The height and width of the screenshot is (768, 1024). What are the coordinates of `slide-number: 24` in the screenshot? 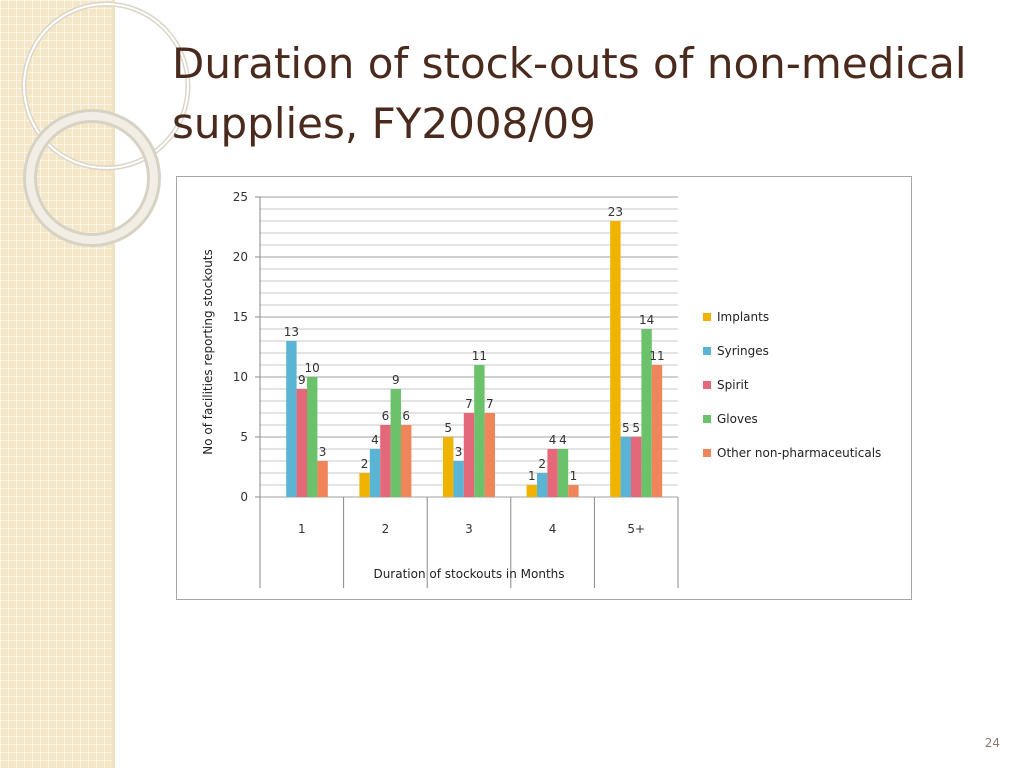 It's located at (992, 743).